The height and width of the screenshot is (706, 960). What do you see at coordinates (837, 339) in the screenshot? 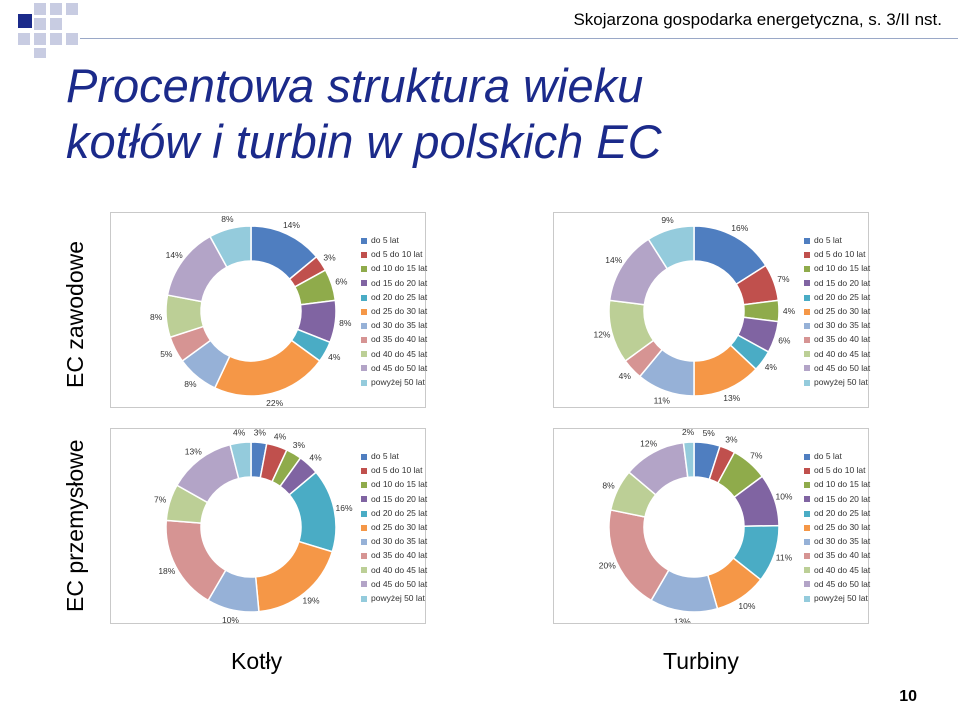
I see `legend-item: od 35 do 40 lat` at bounding box center [837, 339].